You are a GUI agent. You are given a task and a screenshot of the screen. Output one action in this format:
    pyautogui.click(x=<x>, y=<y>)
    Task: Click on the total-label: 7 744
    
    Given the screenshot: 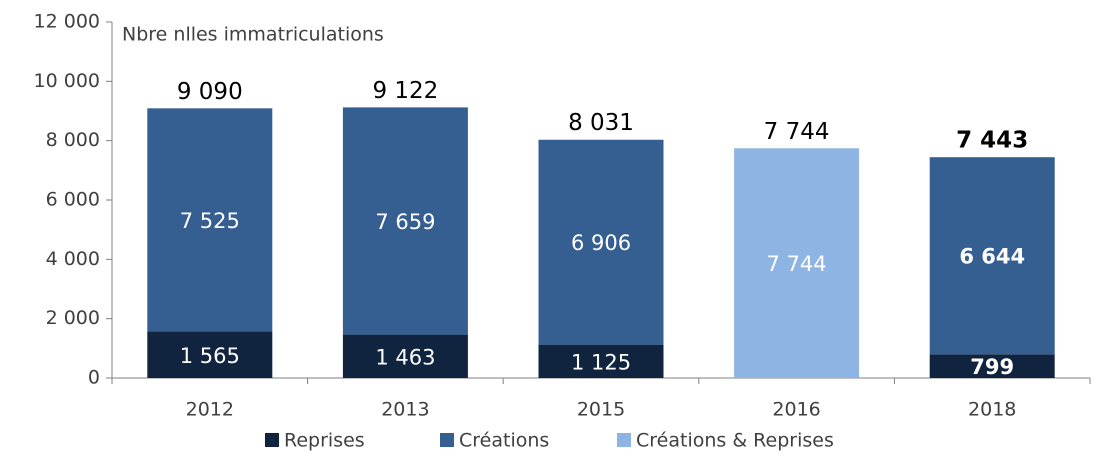 What is the action you would take?
    pyautogui.click(x=797, y=132)
    